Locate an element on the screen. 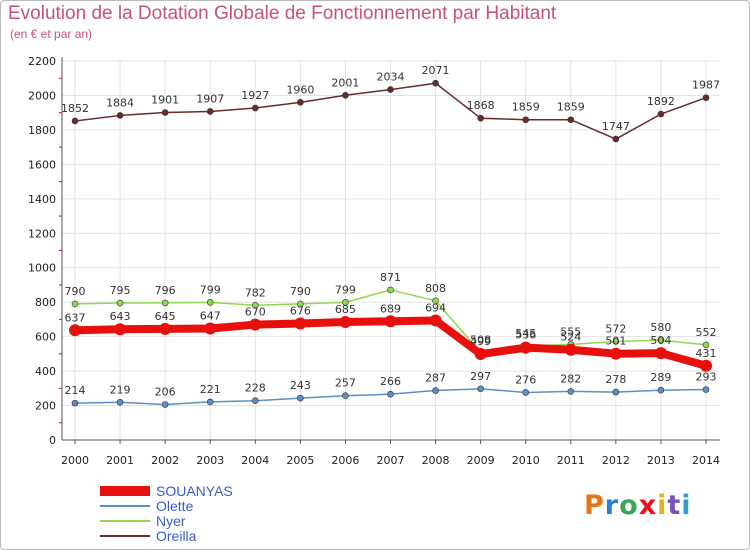 The image size is (750, 550). data-label: 1852 is located at coordinates (75, 108).